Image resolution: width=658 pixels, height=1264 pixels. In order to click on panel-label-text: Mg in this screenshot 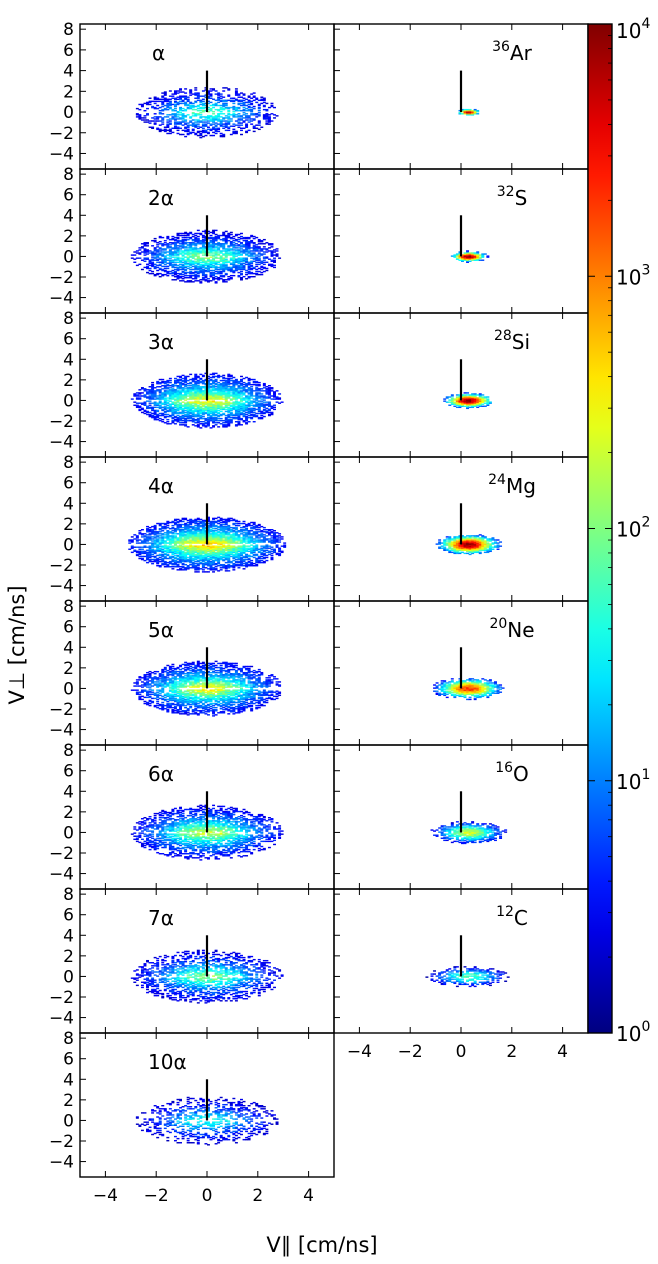, I will do `click(521, 486)`.